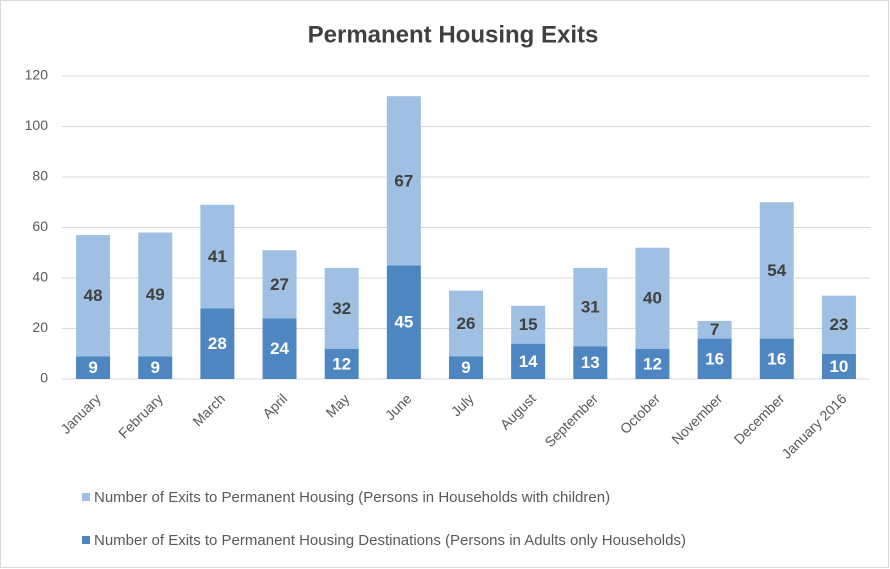 The height and width of the screenshot is (569, 890). I want to click on data-label: 48, so click(93, 295).